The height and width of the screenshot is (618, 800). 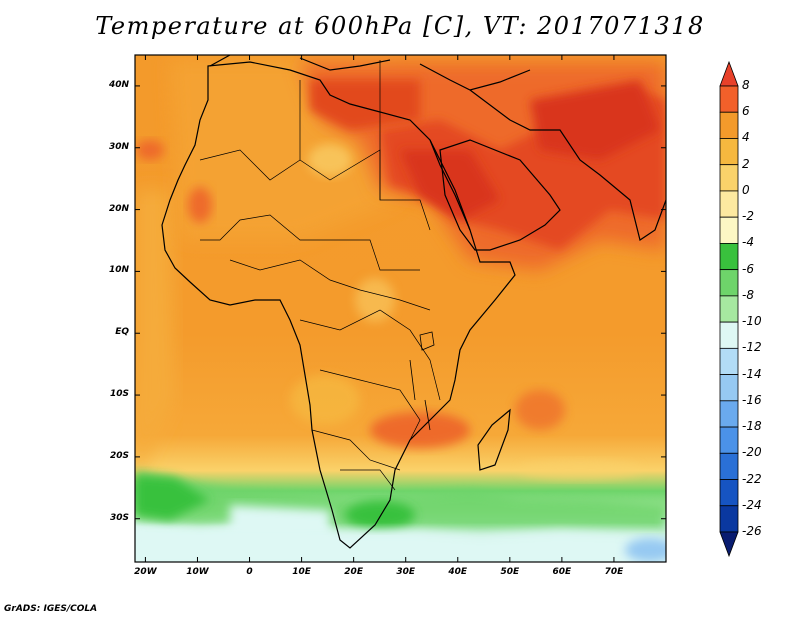 I want to click on colorbar-label: -12, so click(x=752, y=347).